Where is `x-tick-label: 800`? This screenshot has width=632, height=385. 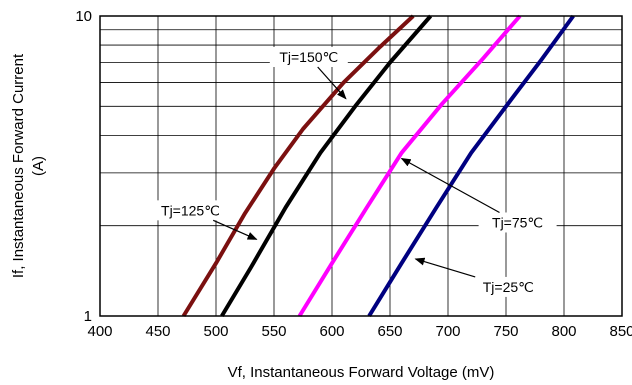
x-tick-label: 800 is located at coordinates (563, 331).